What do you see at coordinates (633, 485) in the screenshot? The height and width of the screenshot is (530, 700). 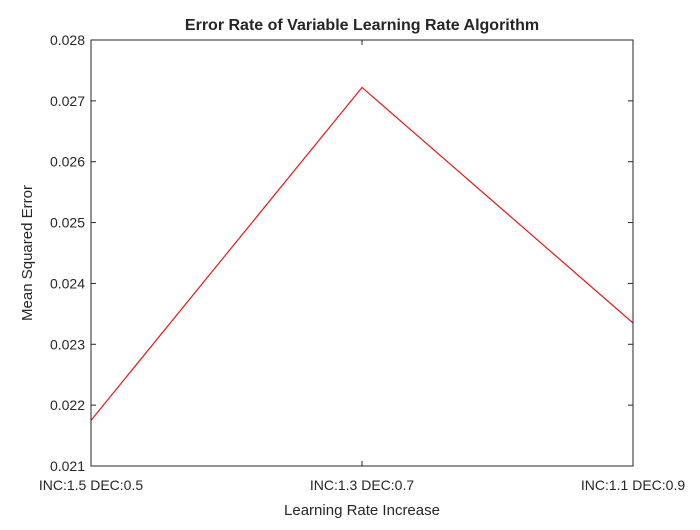 I see `x-tick-label: INC:1.1 DEC:0.9` at bounding box center [633, 485].